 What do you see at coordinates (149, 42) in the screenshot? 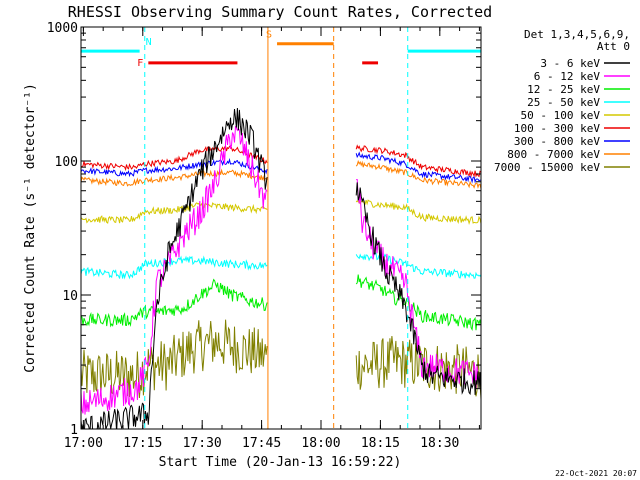
I see `annotation-label-n: N` at bounding box center [149, 42].